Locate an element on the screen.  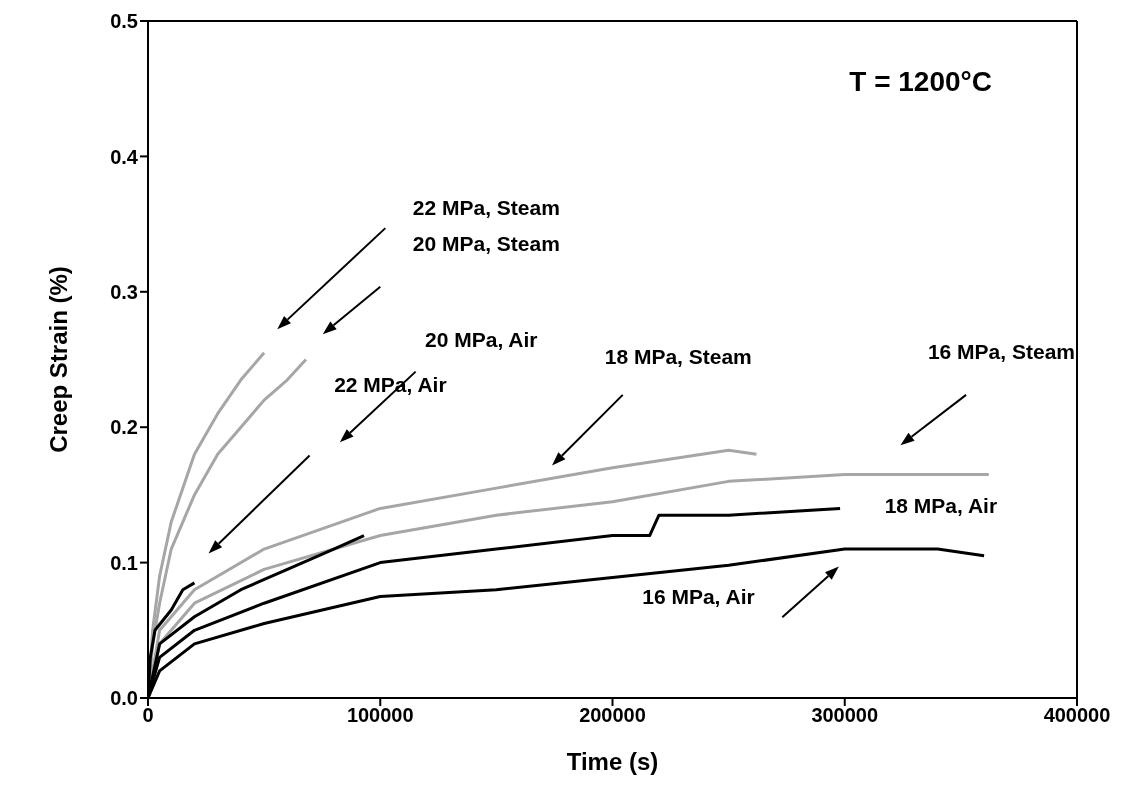
annotation: T = 1200°C is located at coordinates (921, 82).